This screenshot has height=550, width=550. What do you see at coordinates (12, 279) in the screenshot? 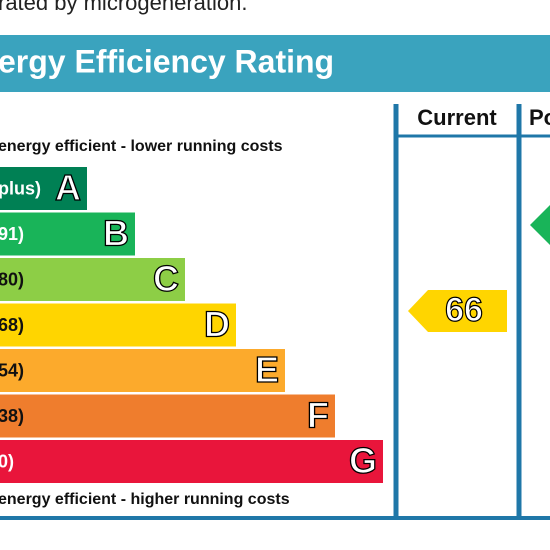
I see `band-range: 80)` at bounding box center [12, 279].